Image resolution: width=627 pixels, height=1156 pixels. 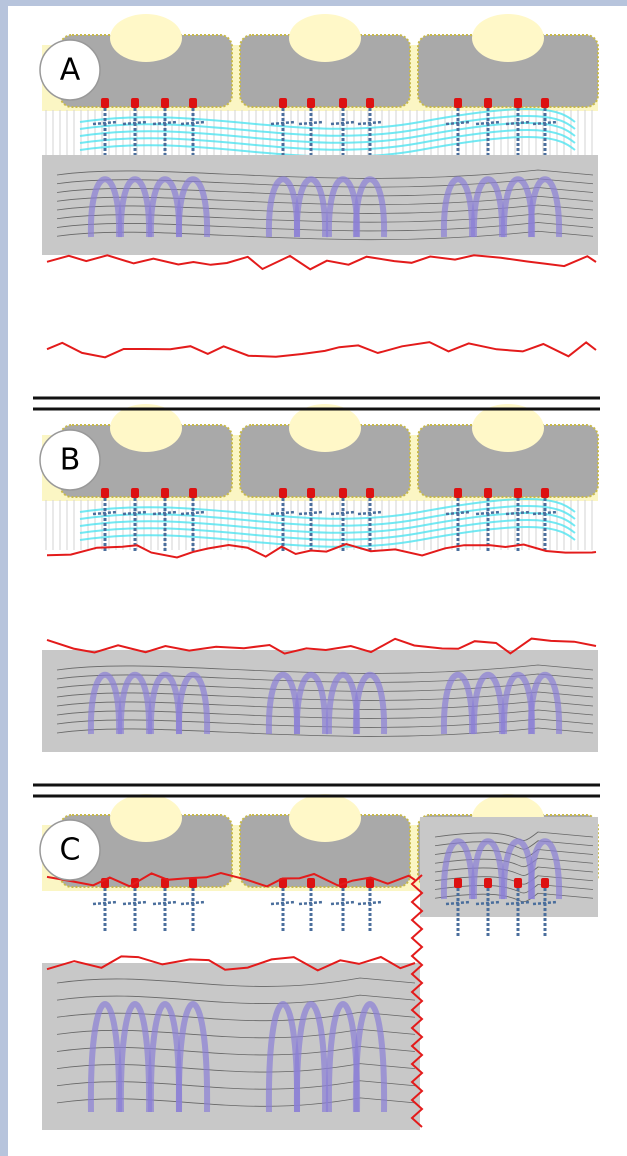 What do you see at coordinates (417, 1001) in the screenshot?
I see `fracture-line` at bounding box center [417, 1001].